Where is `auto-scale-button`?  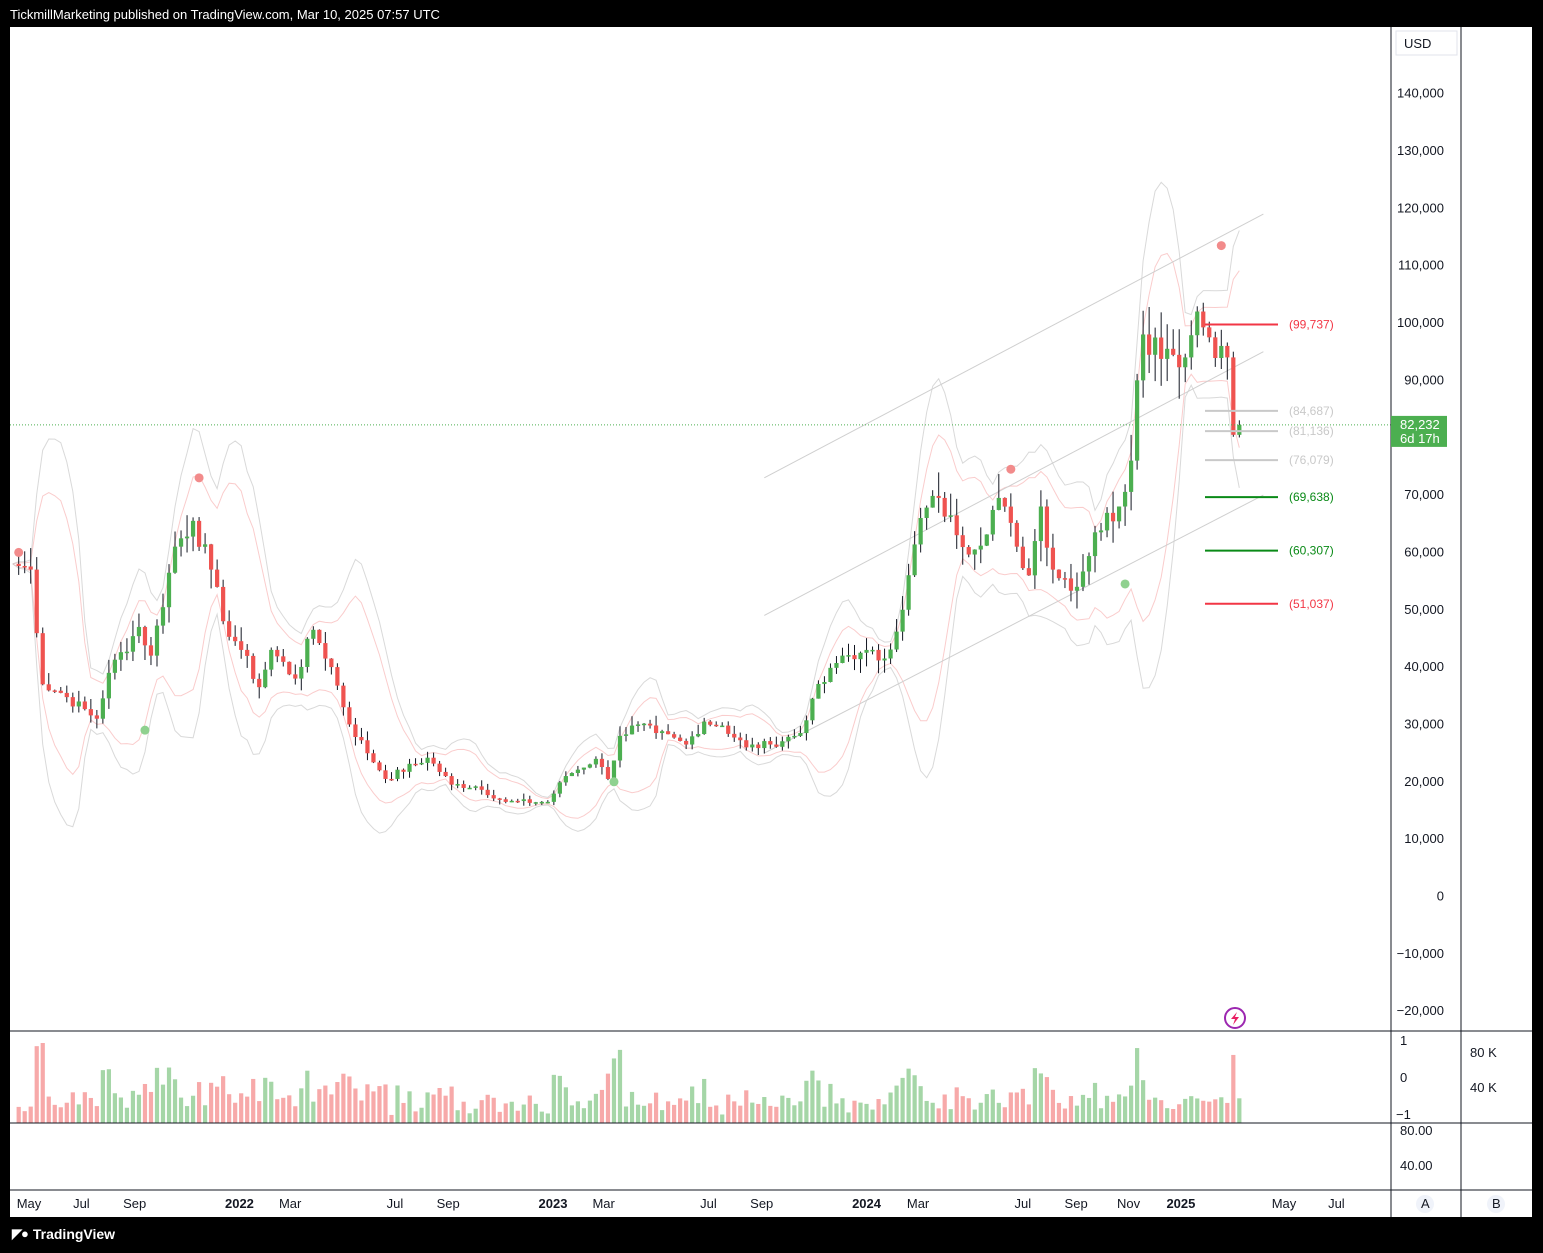
auto-scale-button is located at coordinates (1425, 1204).